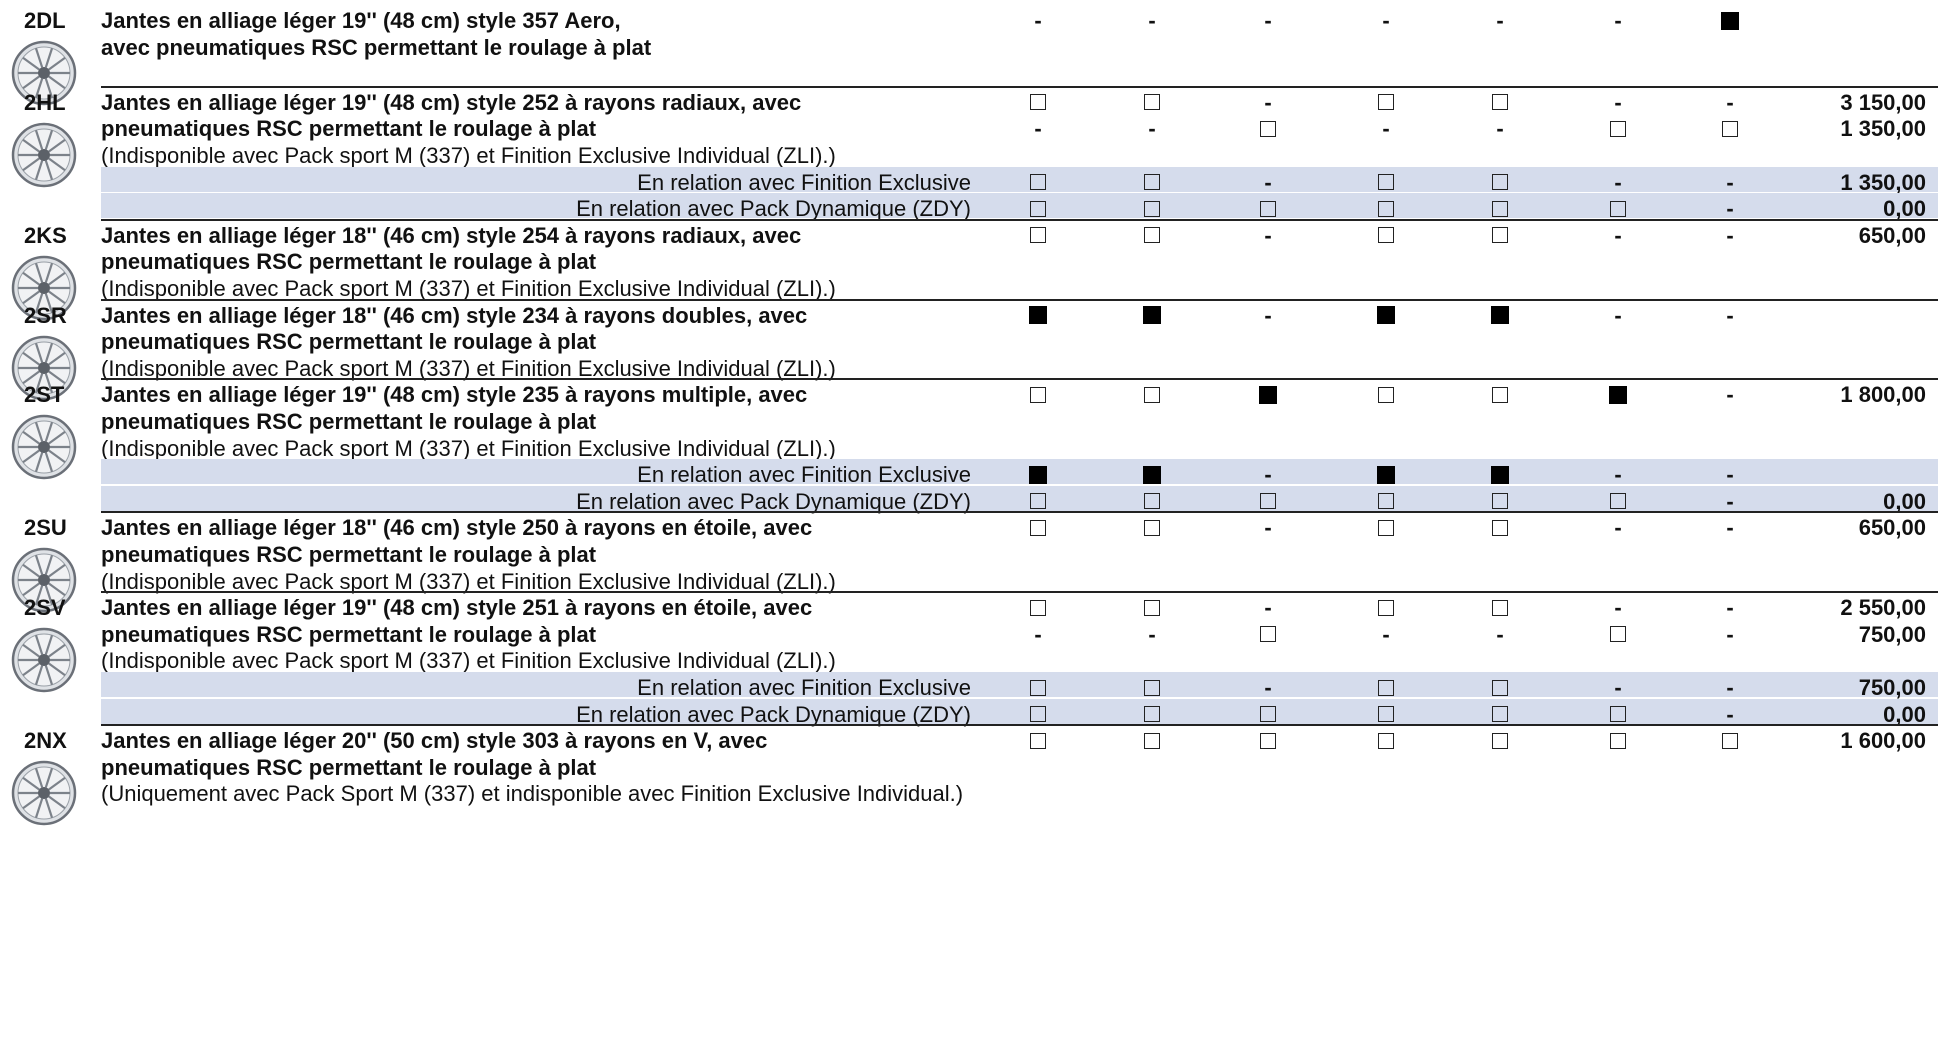 This screenshot has height=1057, width=1938. What do you see at coordinates (45, 102) in the screenshot?
I see `option-code: 2HL` at bounding box center [45, 102].